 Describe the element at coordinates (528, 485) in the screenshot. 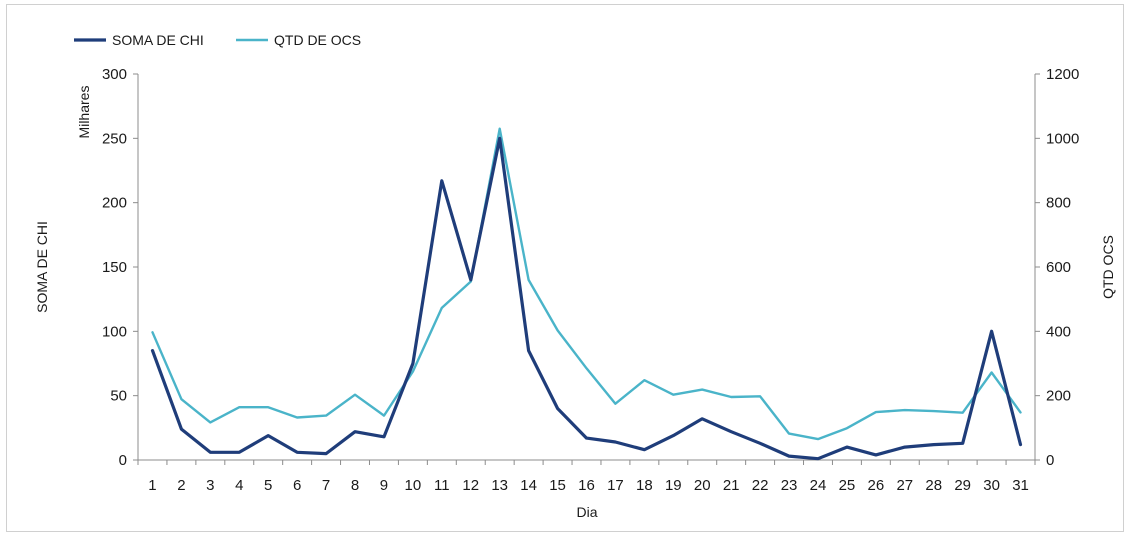

I see `x-tick-label: 14` at that location.